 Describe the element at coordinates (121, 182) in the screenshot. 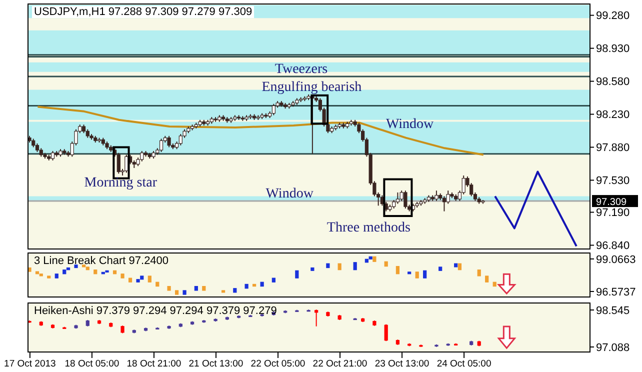

I see `annotation: Morning star` at that location.